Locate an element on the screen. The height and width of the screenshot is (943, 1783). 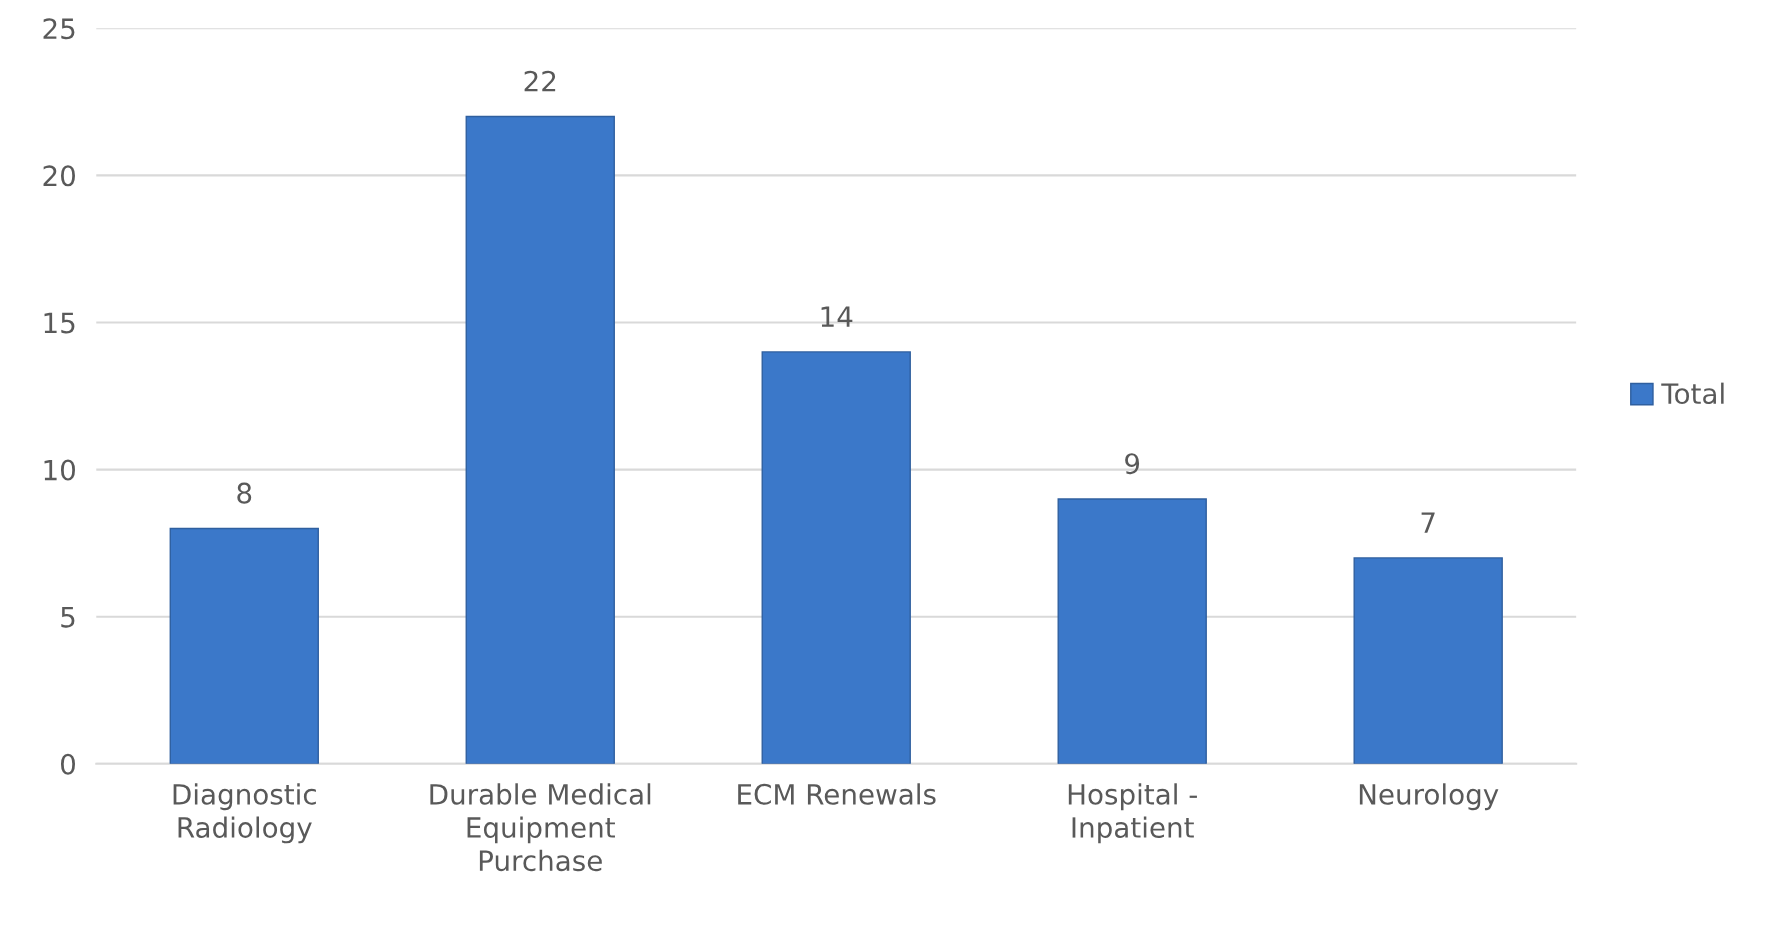
x-tick-label: ECM Renewals is located at coordinates (837, 794).